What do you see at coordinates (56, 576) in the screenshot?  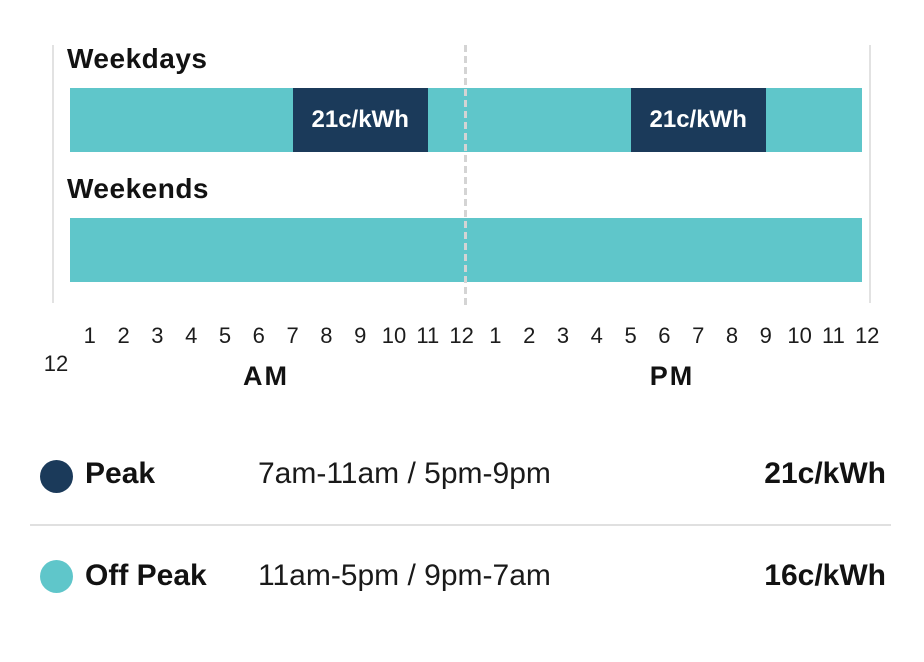 I see `offpeak-color-dot` at bounding box center [56, 576].